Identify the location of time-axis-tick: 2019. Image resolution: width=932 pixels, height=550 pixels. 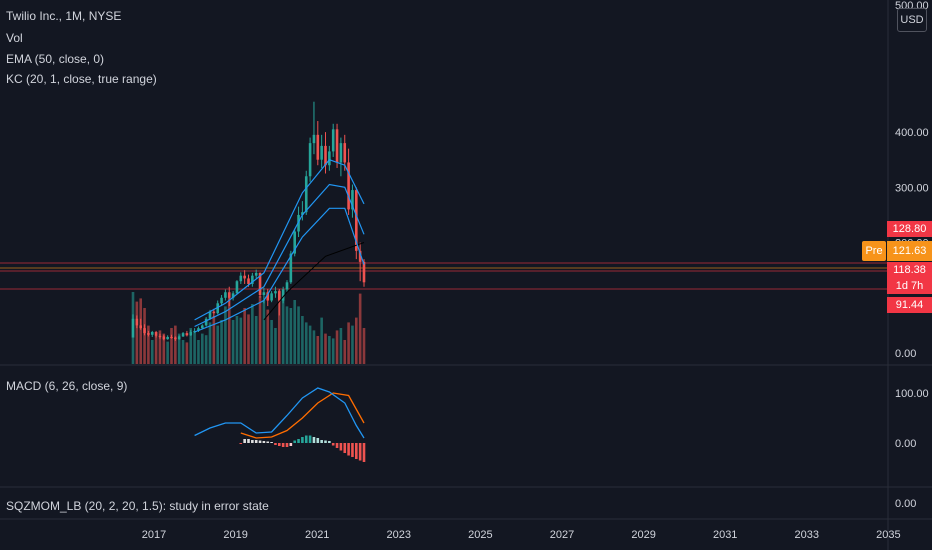
(235, 535).